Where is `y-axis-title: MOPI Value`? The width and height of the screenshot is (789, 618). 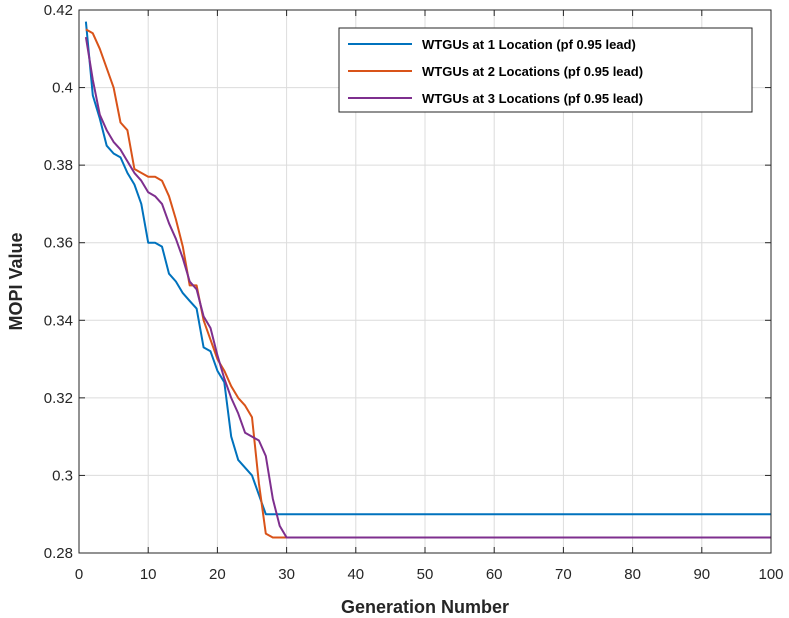
y-axis-title: MOPI Value is located at coordinates (16, 281).